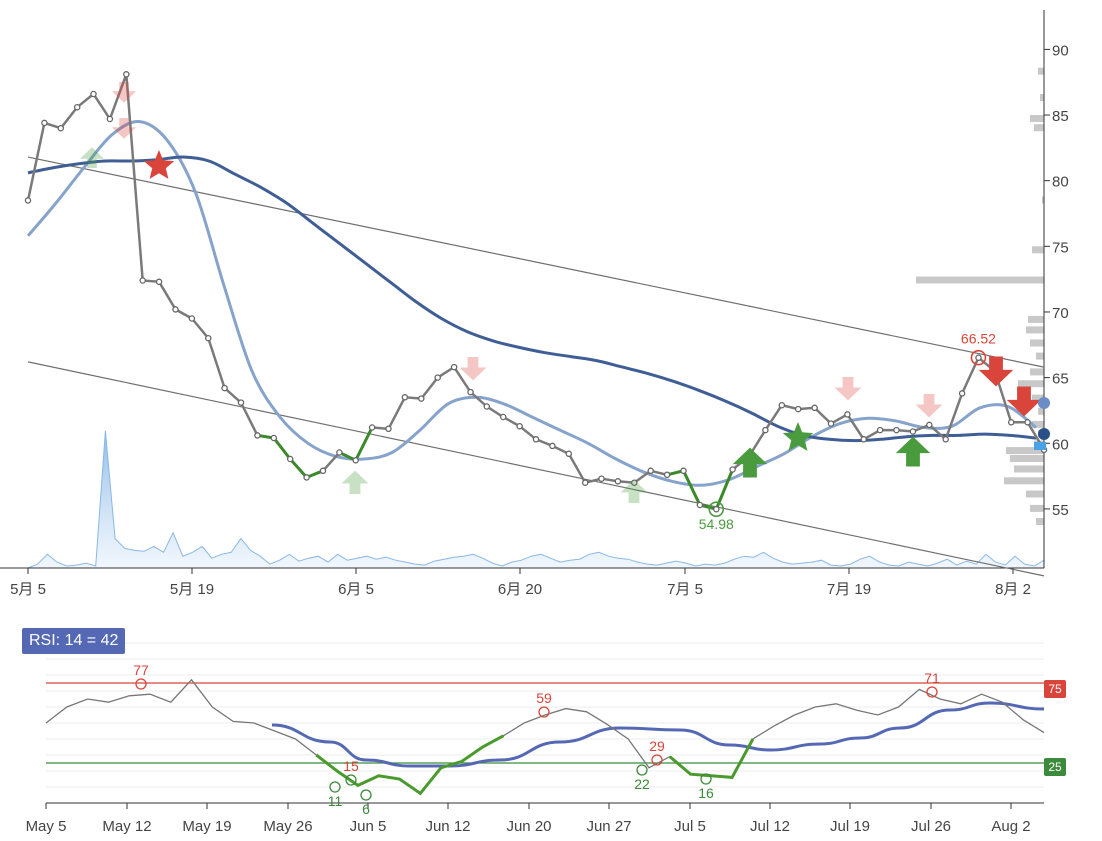 The width and height of the screenshot is (1102, 841). Describe the element at coordinates (658, 734) in the screenshot. I see `rsi-ma-line` at that location.